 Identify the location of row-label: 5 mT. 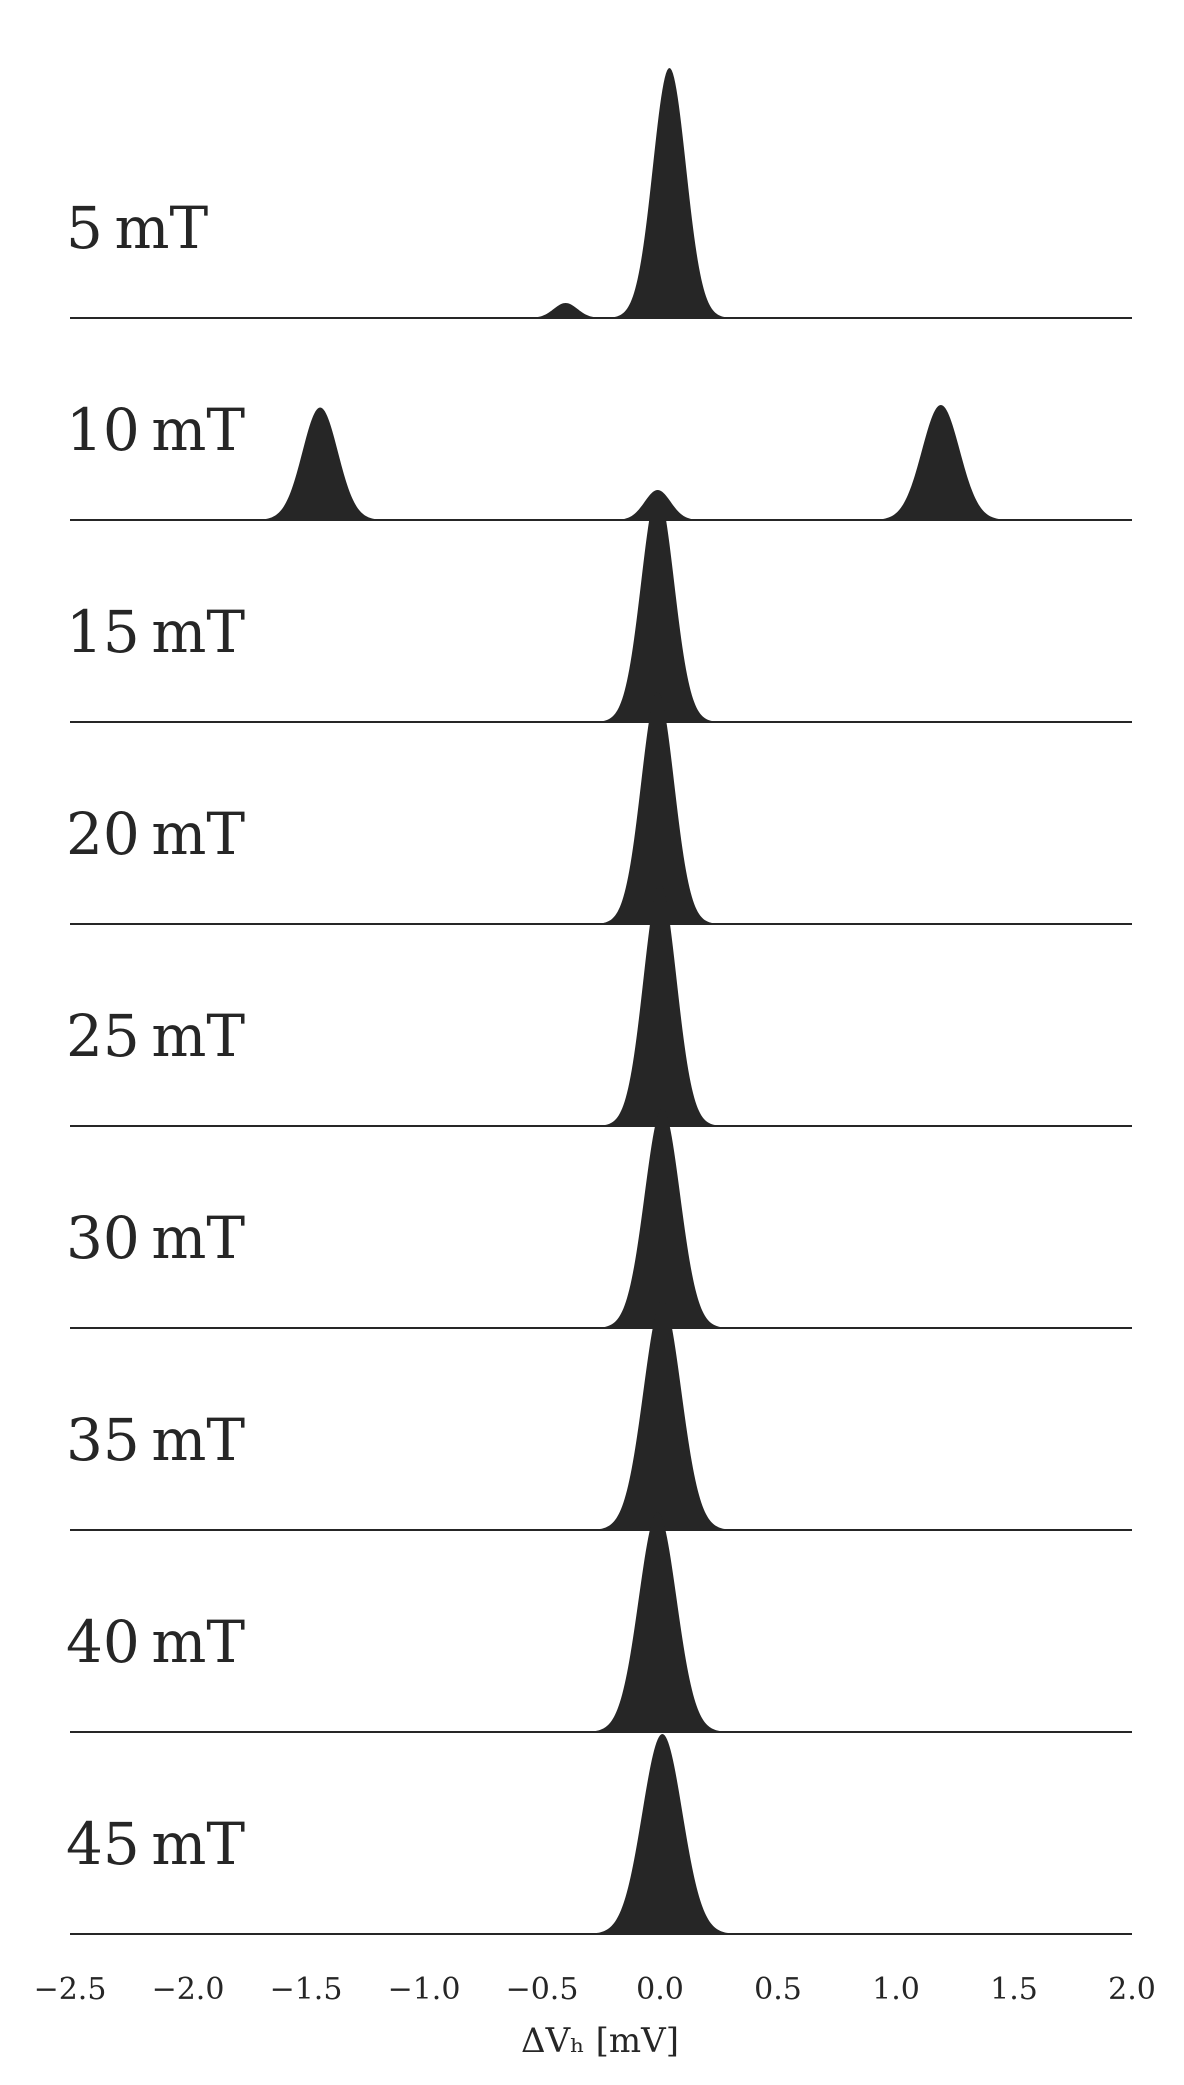
(137, 228).